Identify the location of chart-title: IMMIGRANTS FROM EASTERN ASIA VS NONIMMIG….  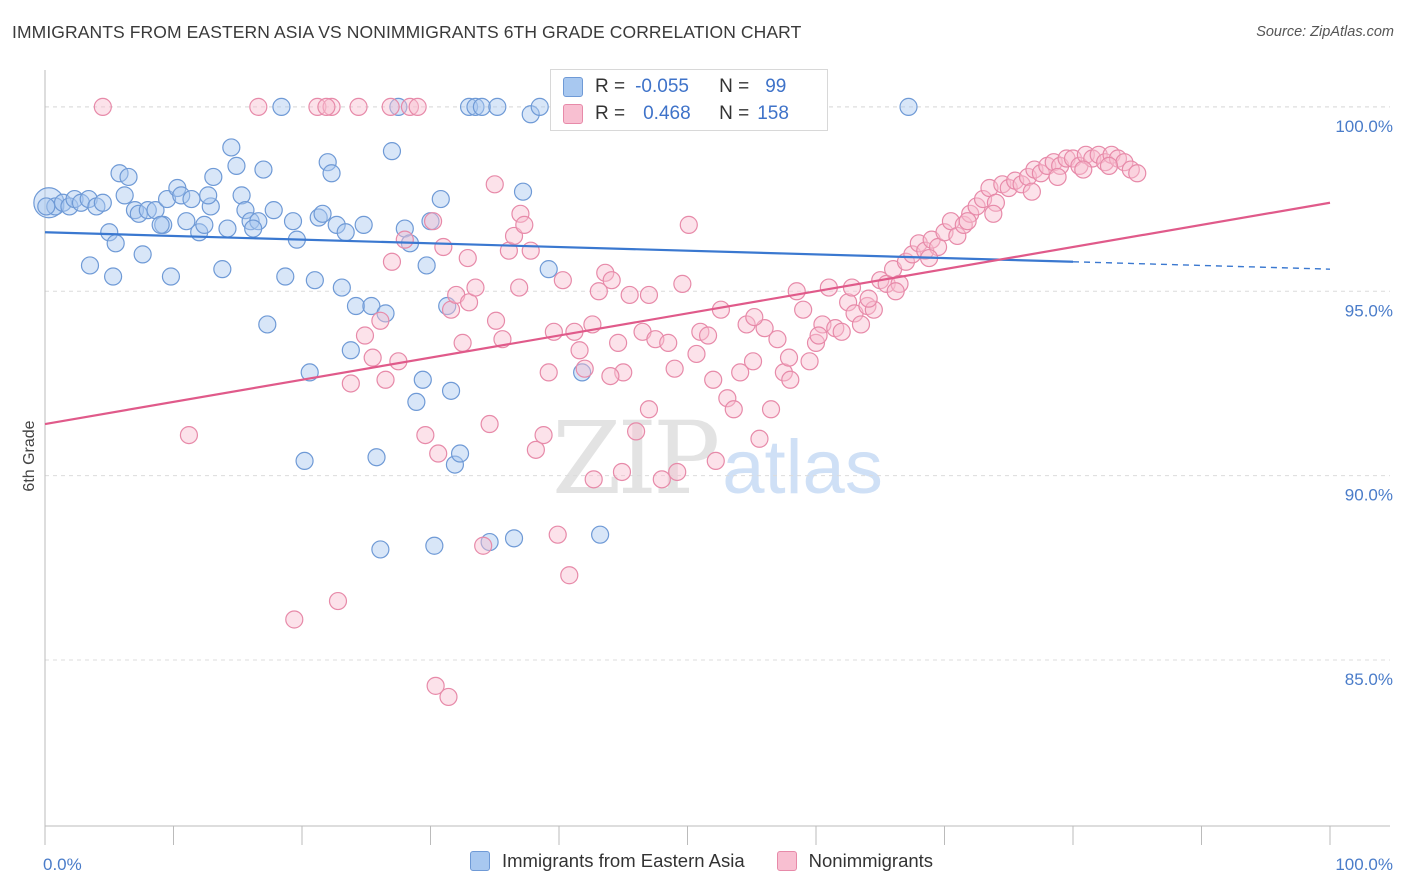
(407, 32).